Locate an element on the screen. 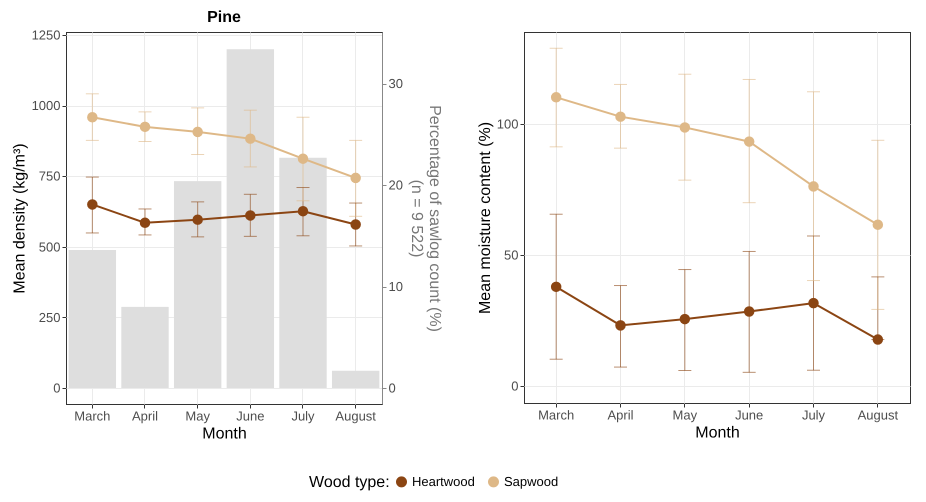 The image size is (926, 502). y-axis-title: Mean density (kg/m³) is located at coordinates (20, 218).